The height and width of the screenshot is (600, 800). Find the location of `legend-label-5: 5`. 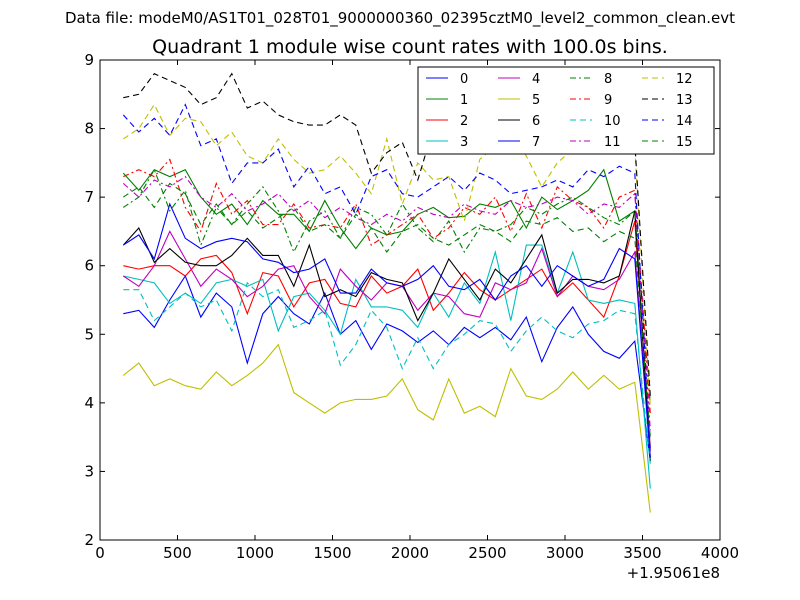

legend-label-5: 5 is located at coordinates (536, 100).